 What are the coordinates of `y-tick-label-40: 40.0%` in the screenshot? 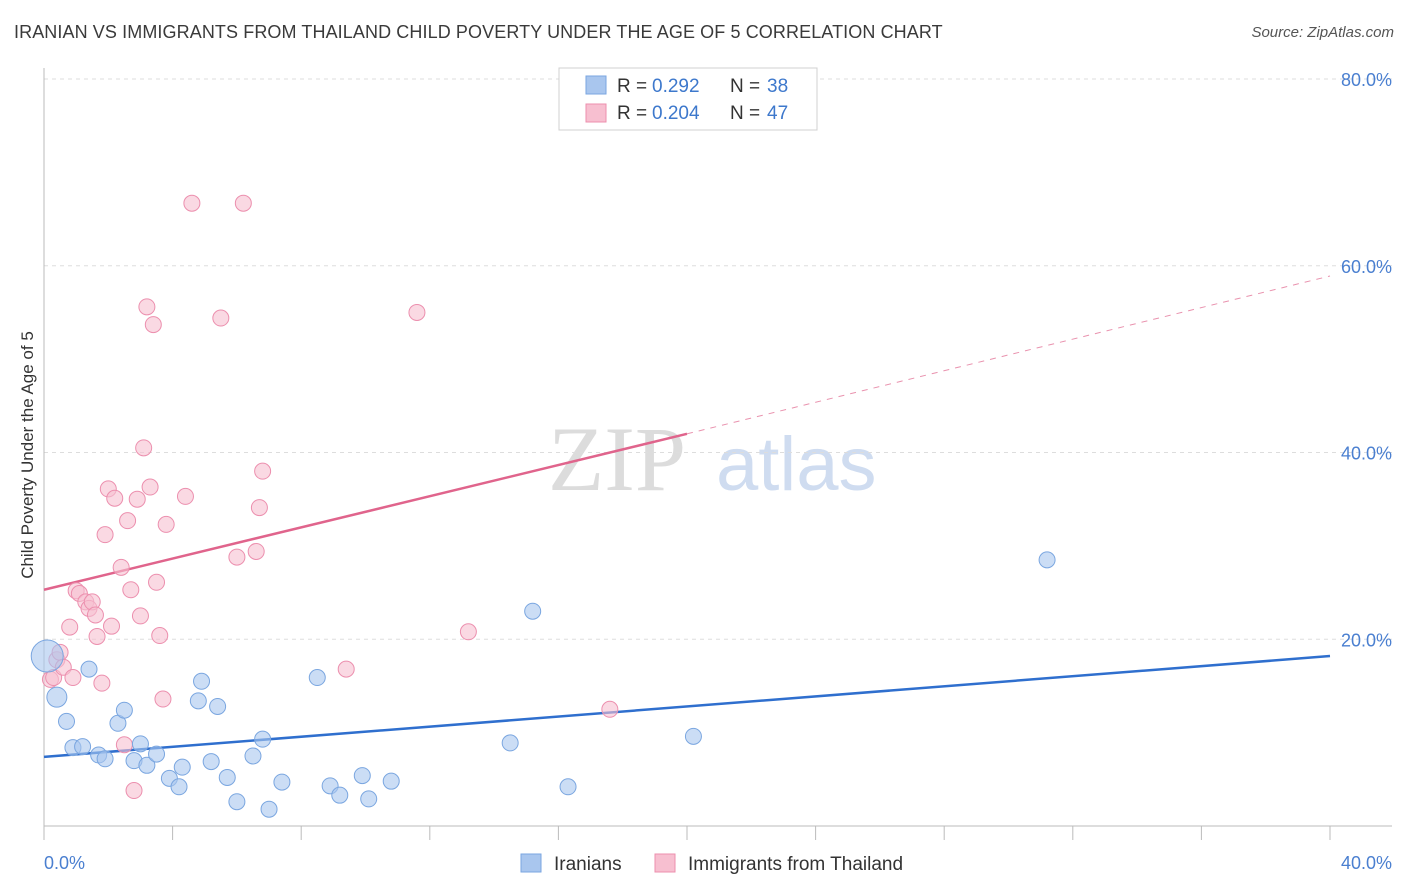 It's located at (1366, 454).